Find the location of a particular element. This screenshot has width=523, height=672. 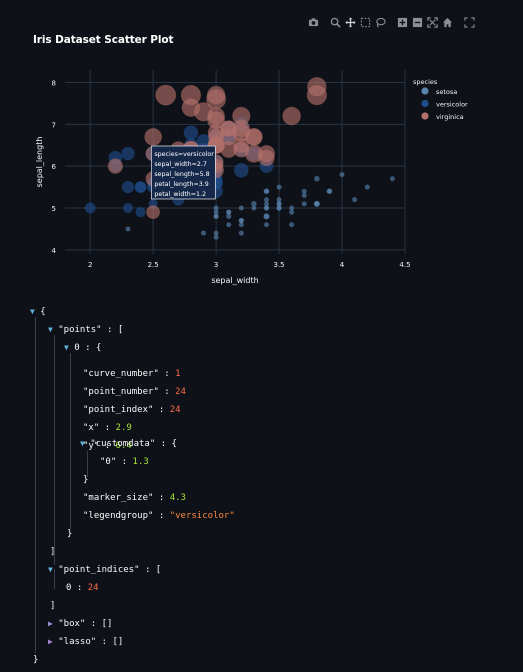

chart-title: Iris Dataset Scatter Plot is located at coordinates (103, 40).